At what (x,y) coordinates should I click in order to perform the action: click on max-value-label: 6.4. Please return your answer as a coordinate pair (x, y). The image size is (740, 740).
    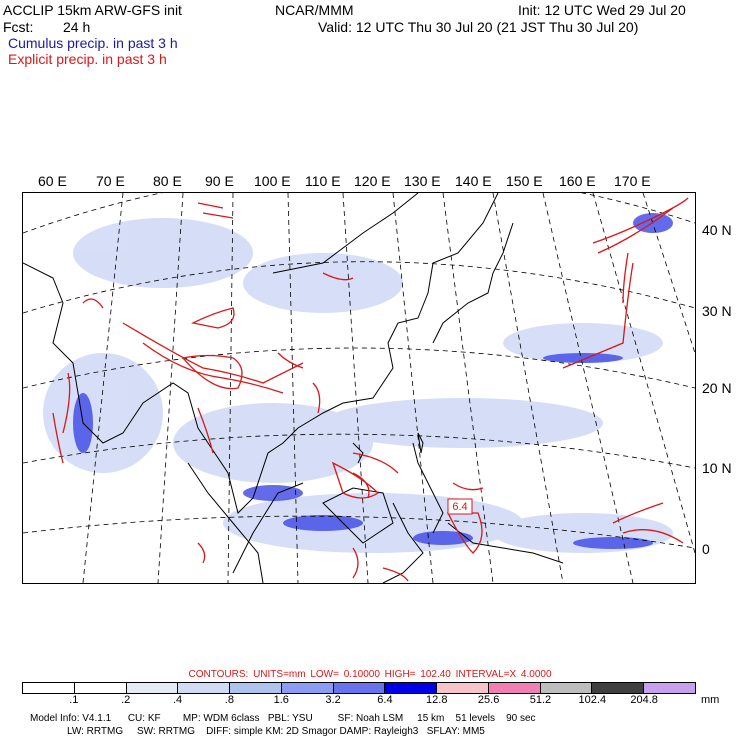
    Looking at the image, I should click on (459, 507).